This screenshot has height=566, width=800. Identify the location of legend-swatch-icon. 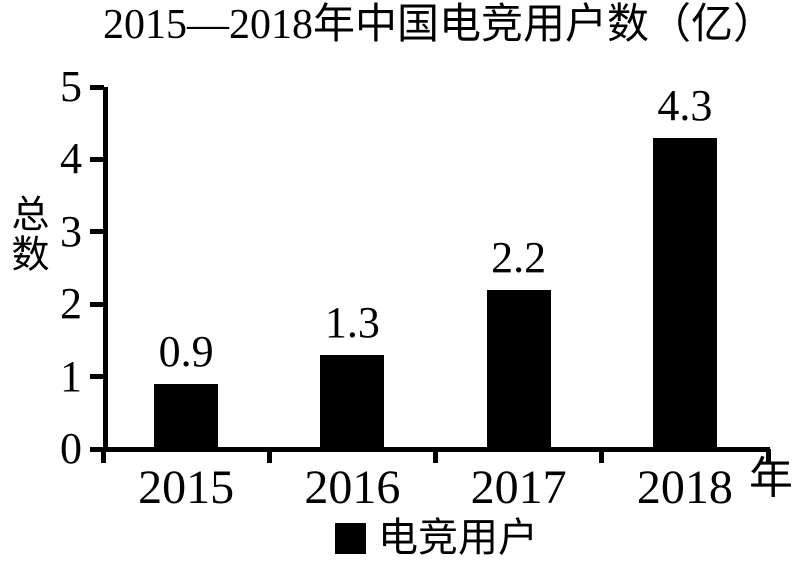
(350, 538).